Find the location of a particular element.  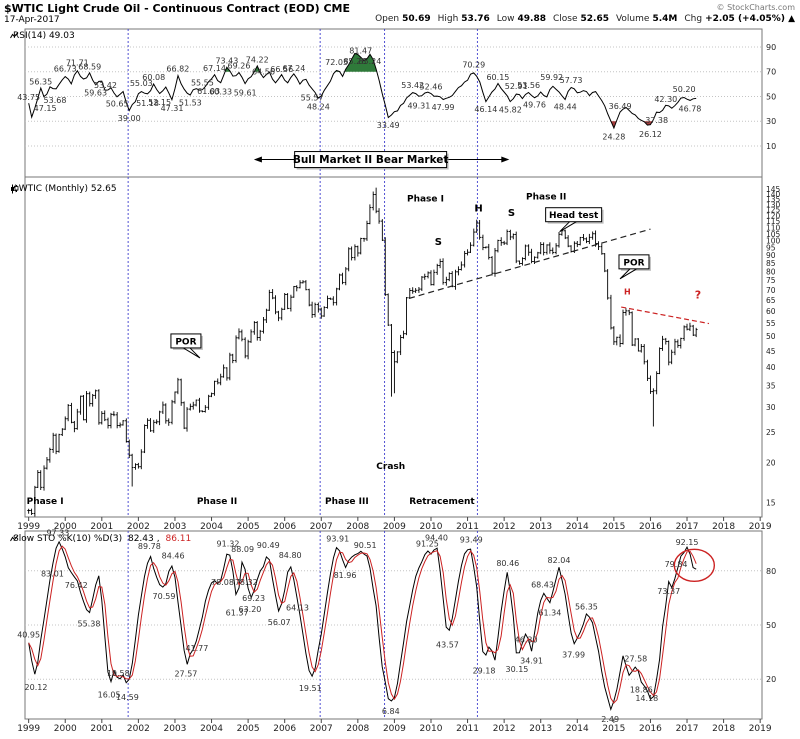

svg-text: 52.15 is located at coordinates (159, 102).